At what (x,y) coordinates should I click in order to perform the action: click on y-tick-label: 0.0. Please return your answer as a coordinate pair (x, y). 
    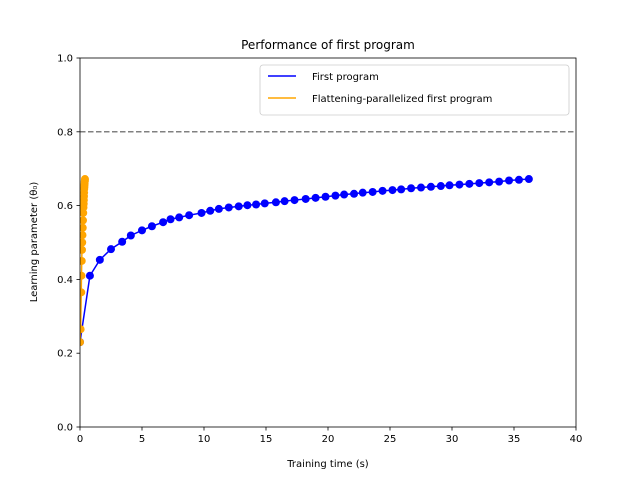
    Looking at the image, I should click on (65, 428).